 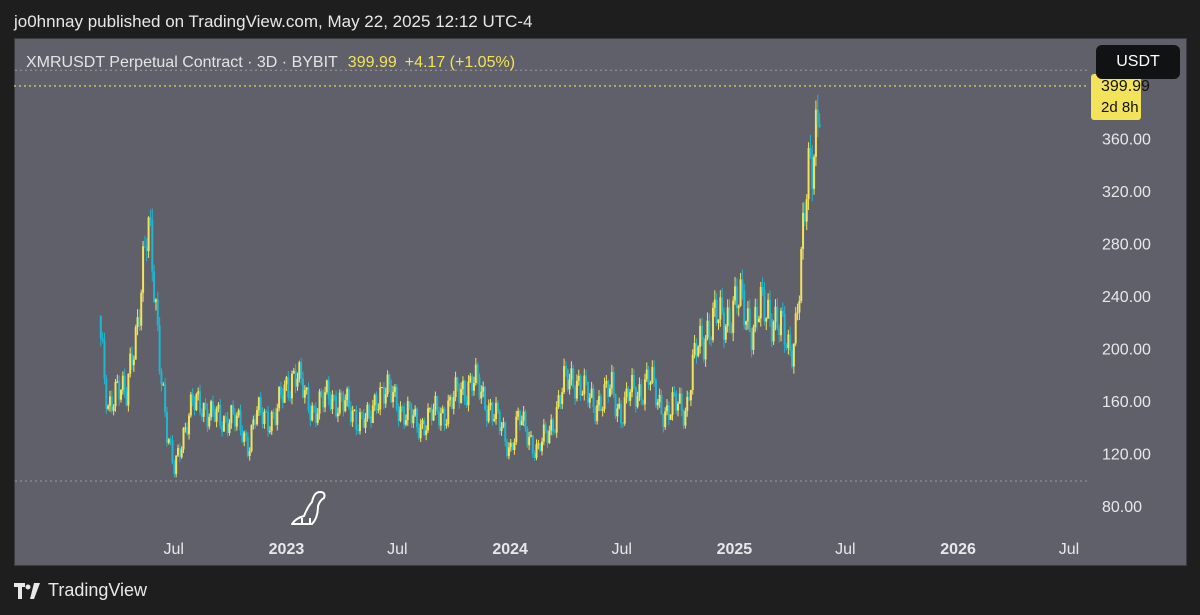 I want to click on price-tick-label: 80.00, so click(x=1122, y=507).